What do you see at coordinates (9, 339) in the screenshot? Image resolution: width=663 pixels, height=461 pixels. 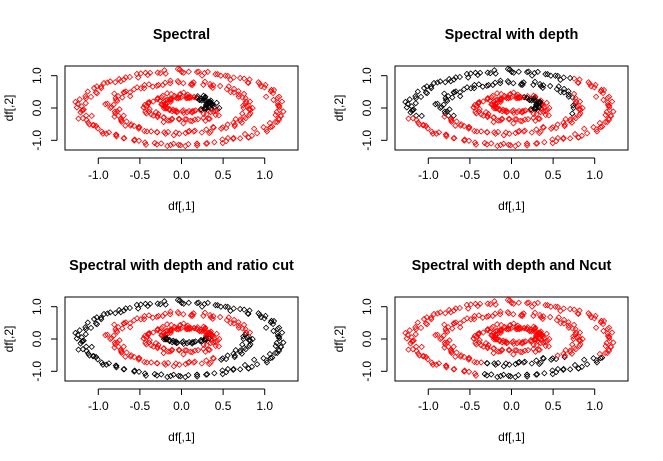 I see `y-axis-label: df[,2]` at bounding box center [9, 339].